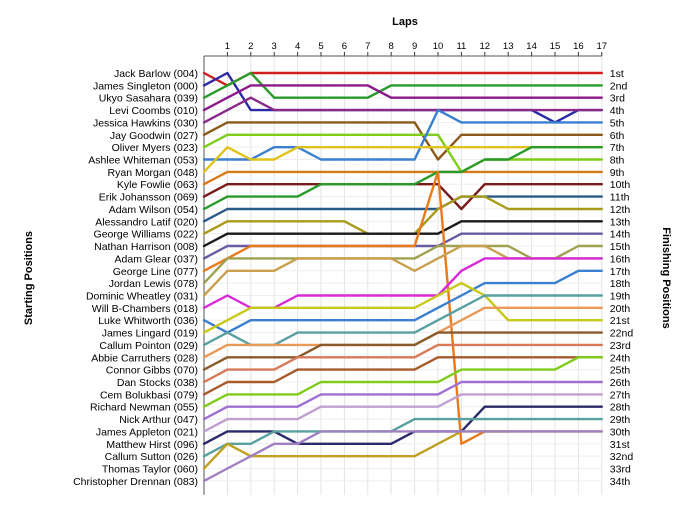 The width and height of the screenshot is (700, 510). Describe the element at coordinates (617, 111) in the screenshot. I see `finishing-label: 4th` at that location.